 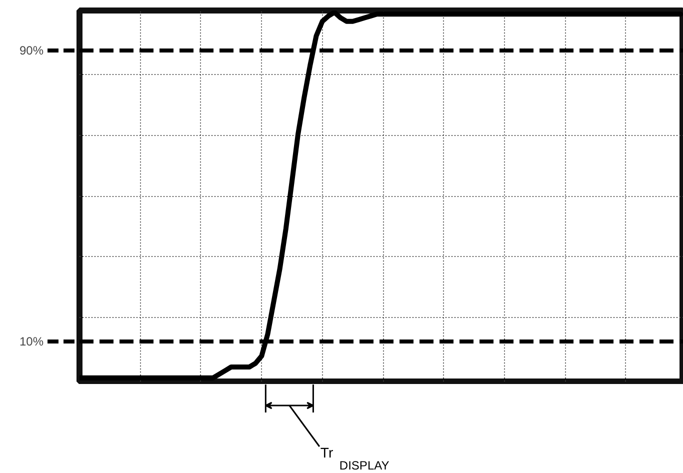 What do you see at coordinates (355, 458) in the screenshot?
I see `text: TrDISPLAY` at bounding box center [355, 458].